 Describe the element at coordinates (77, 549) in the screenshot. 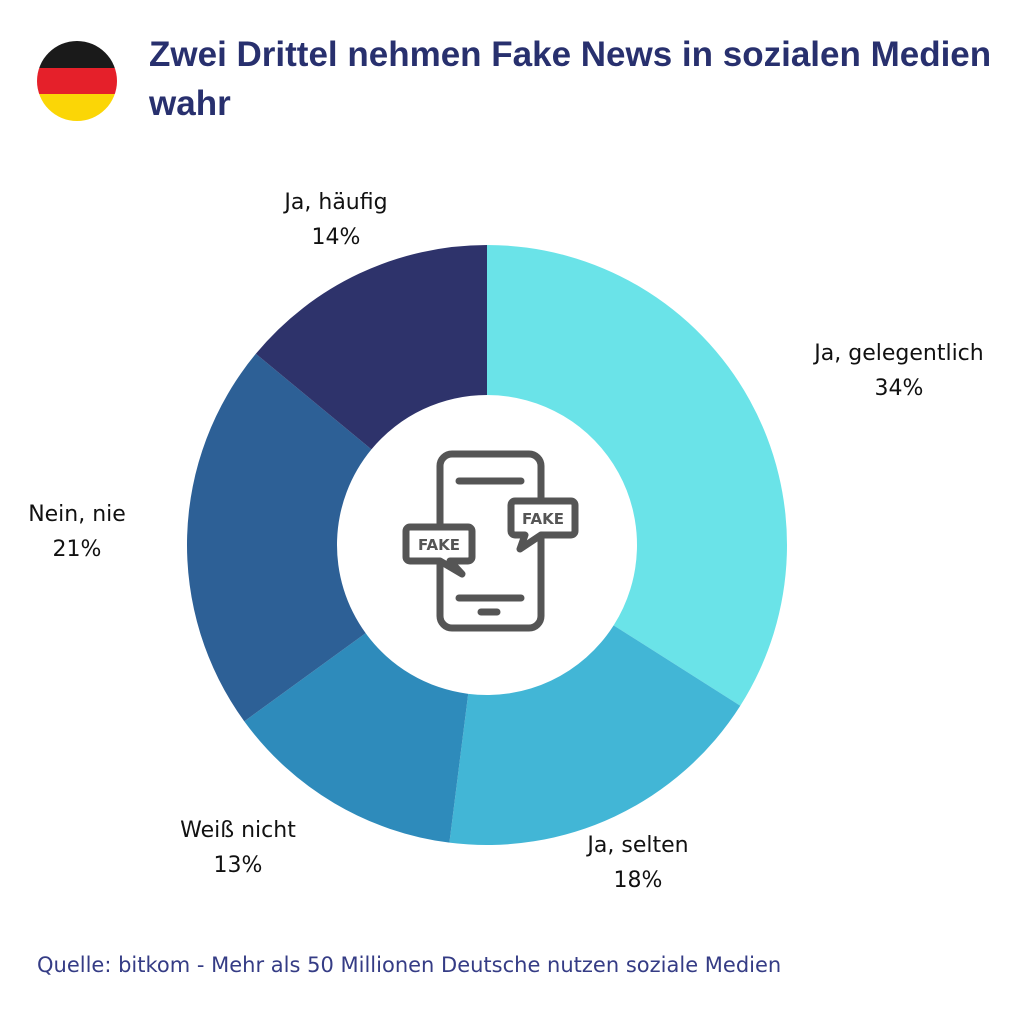

I see `slice-value: 21%` at that location.